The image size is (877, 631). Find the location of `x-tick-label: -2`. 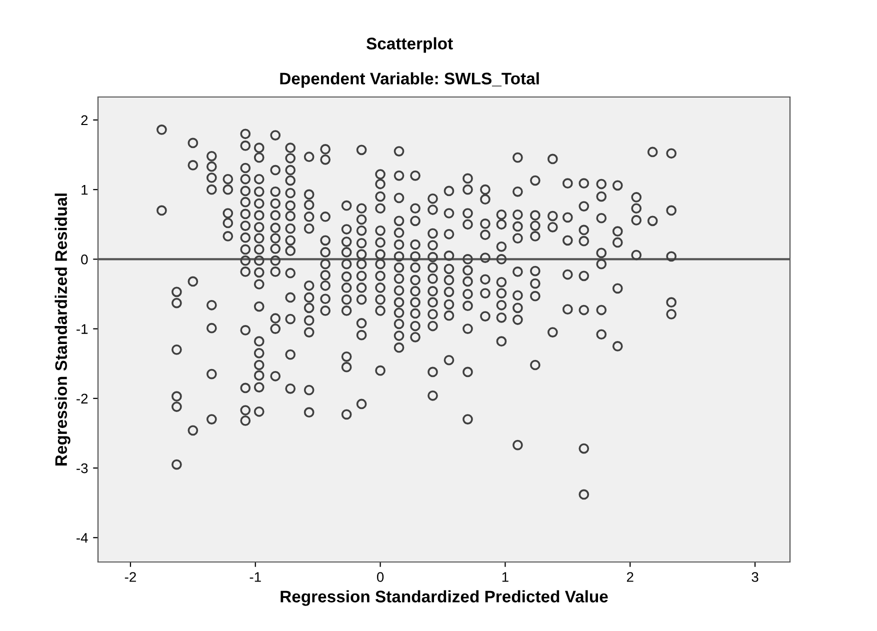

x-tick-label: -2 is located at coordinates (130, 577).